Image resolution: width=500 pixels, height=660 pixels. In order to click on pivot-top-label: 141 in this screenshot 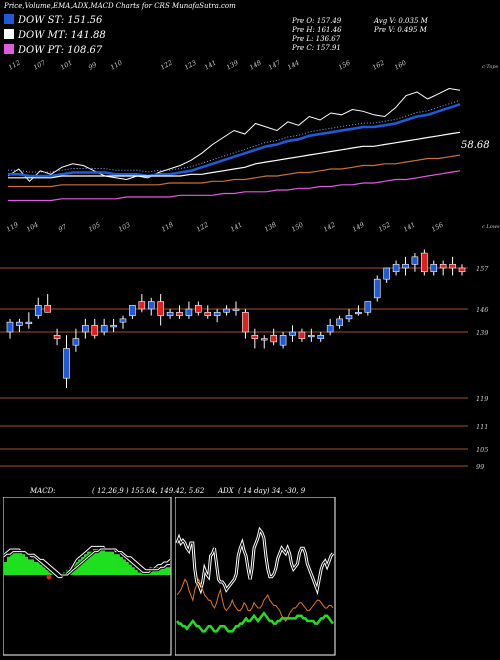, I will do `click(210, 65)`.